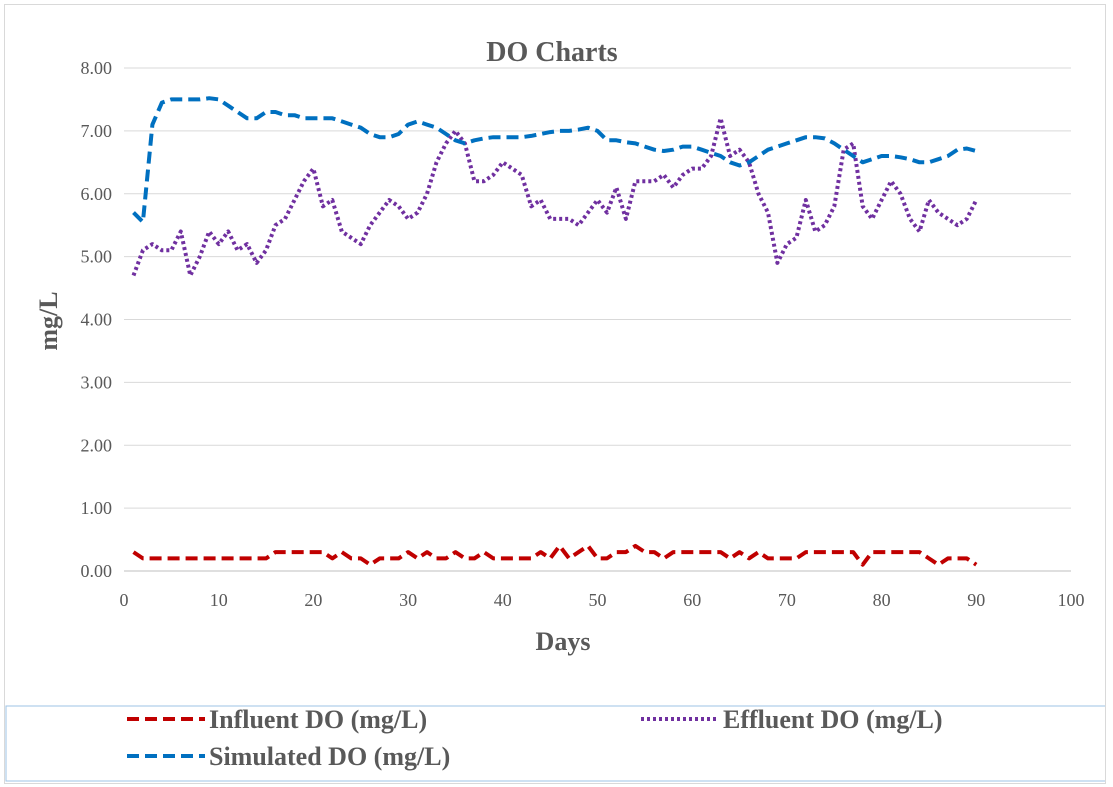 The image size is (1113, 787). Describe the element at coordinates (976, 600) in the screenshot. I see `x-tick-label: 90` at that location.